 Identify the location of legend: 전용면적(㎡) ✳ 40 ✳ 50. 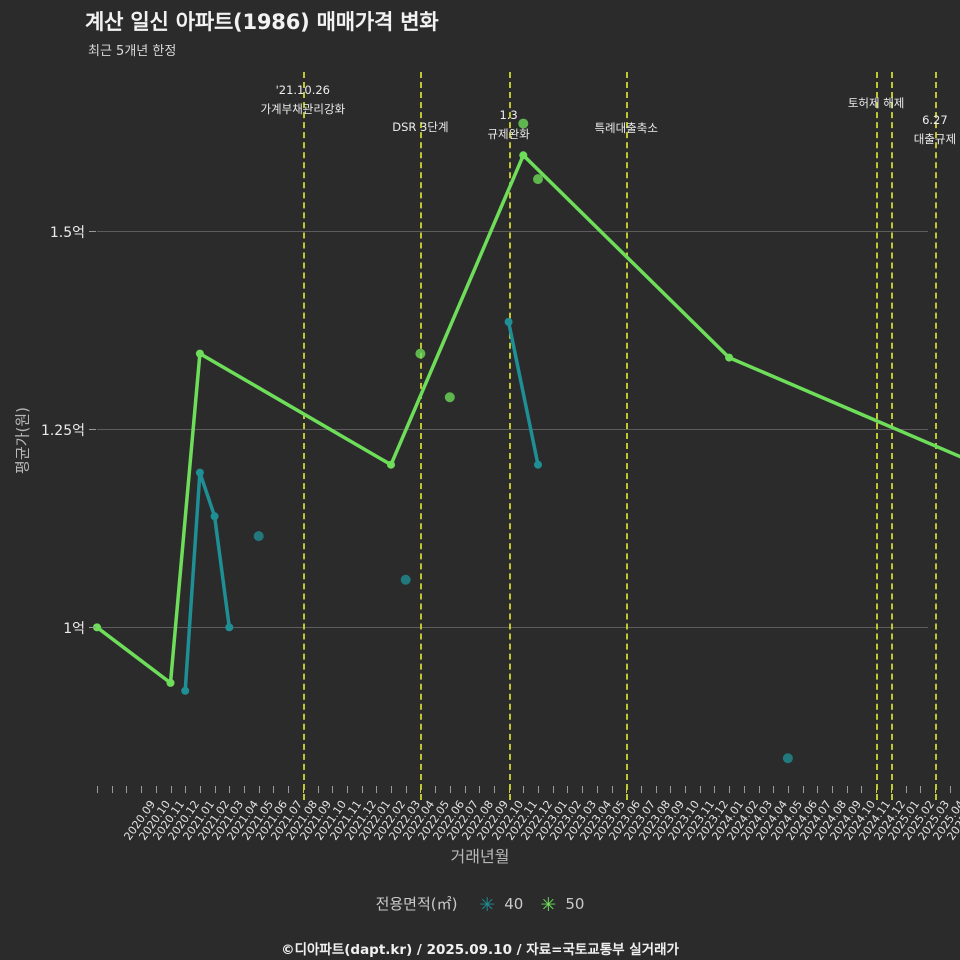
(480, 904).